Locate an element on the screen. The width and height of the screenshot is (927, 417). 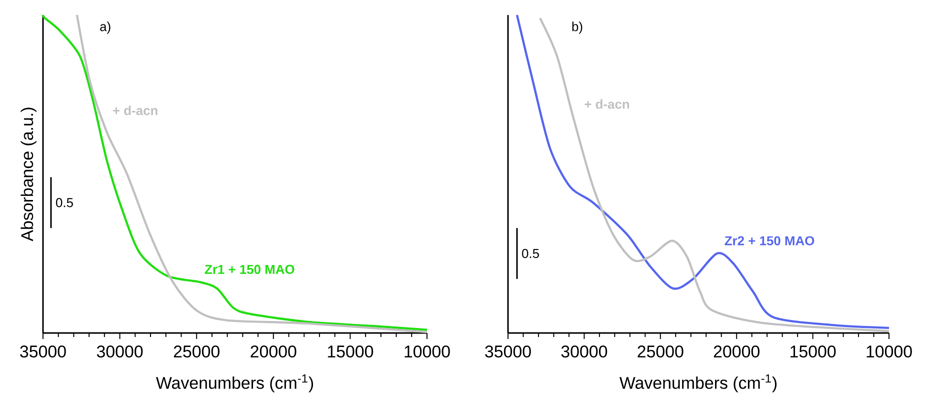
series-label: Zr2 + 150 MAO is located at coordinates (769, 241).